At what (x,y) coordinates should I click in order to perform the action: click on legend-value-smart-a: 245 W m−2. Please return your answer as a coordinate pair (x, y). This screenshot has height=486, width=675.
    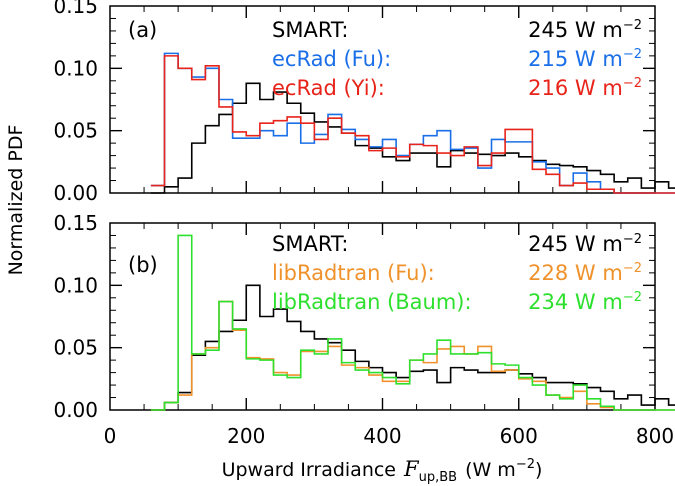
    Looking at the image, I should click on (585, 30).